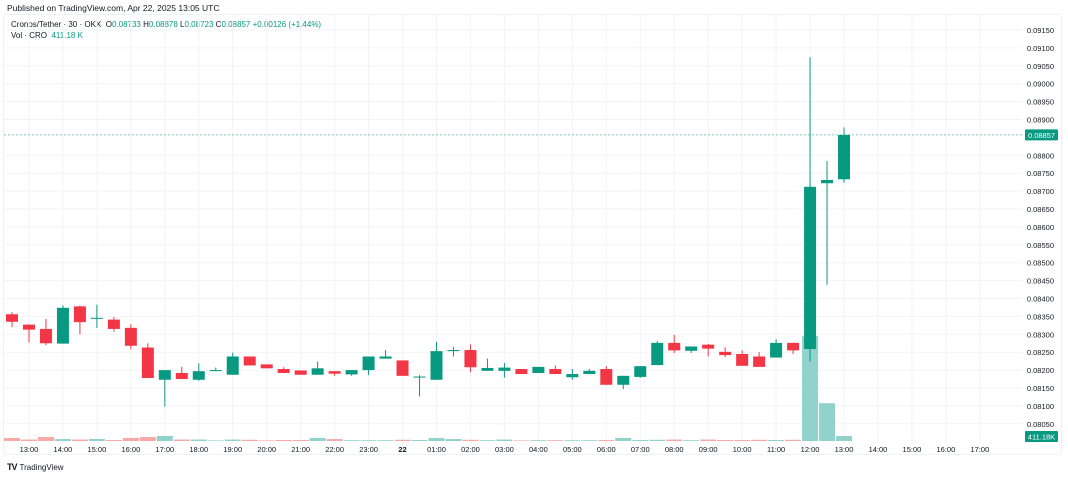  Describe the element at coordinates (538, 449) in the screenshot. I see `time-axis-label: 04:00` at that location.